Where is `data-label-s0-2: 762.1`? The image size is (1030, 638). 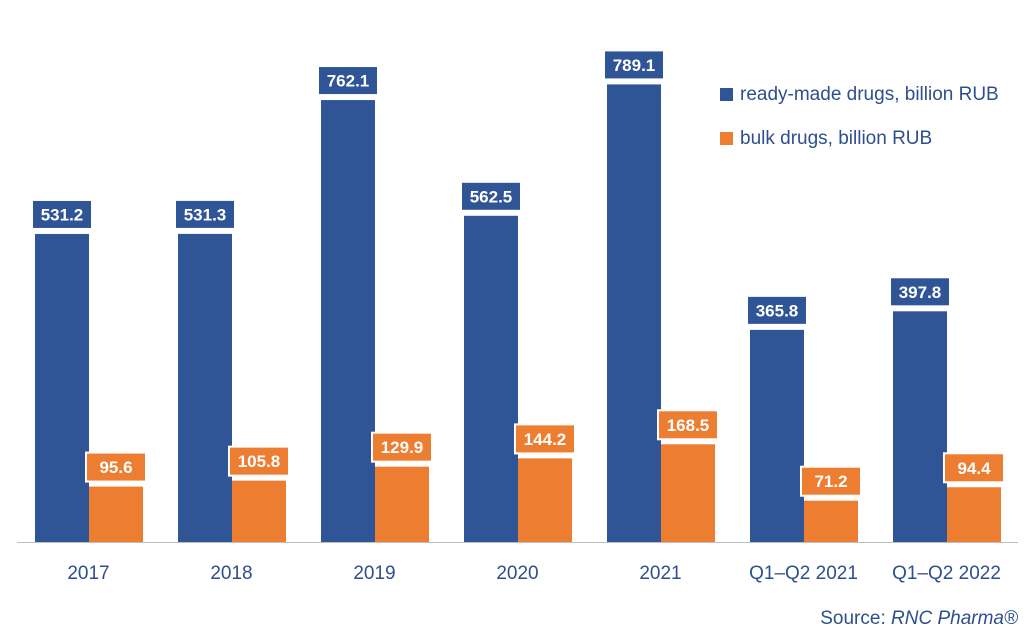 data-label-s0-2: 762.1 is located at coordinates (348, 81).